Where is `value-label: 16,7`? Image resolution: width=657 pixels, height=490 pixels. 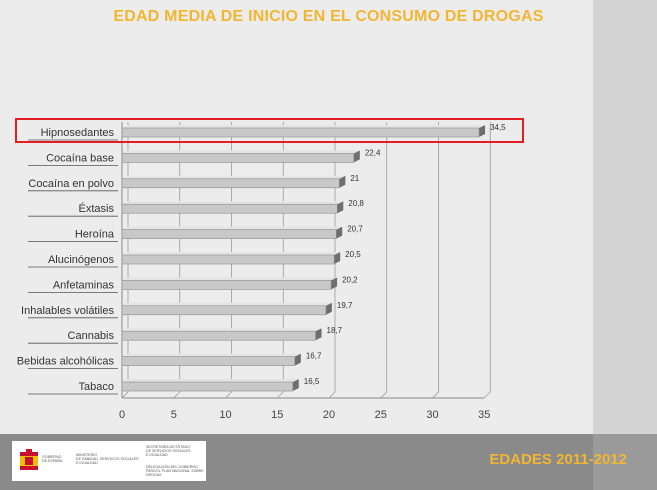
value-label: 16,7 is located at coordinates (314, 356).